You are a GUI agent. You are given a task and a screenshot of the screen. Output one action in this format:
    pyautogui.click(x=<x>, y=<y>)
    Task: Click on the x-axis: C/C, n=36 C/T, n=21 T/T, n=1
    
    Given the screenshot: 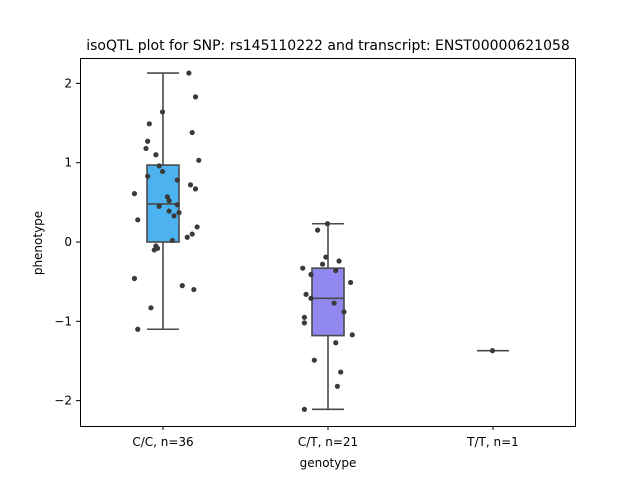 What is the action you would take?
    pyautogui.click(x=325, y=437)
    